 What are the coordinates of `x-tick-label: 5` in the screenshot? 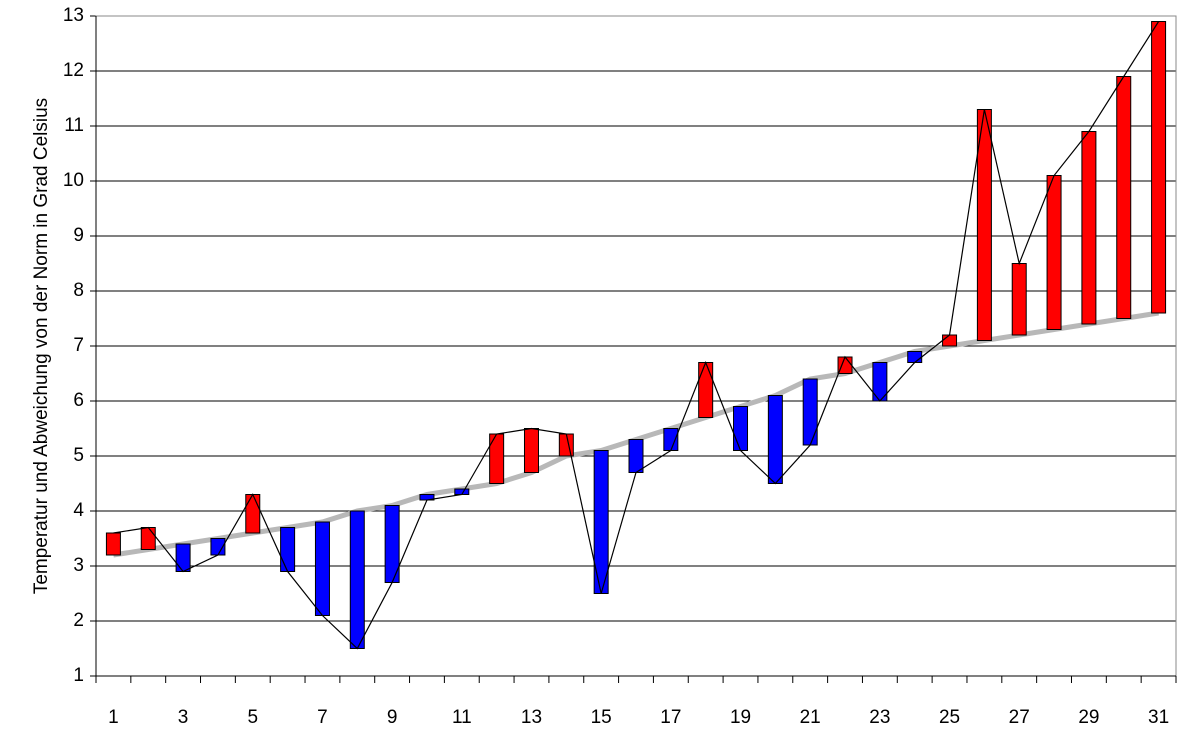 It's located at (252, 717).